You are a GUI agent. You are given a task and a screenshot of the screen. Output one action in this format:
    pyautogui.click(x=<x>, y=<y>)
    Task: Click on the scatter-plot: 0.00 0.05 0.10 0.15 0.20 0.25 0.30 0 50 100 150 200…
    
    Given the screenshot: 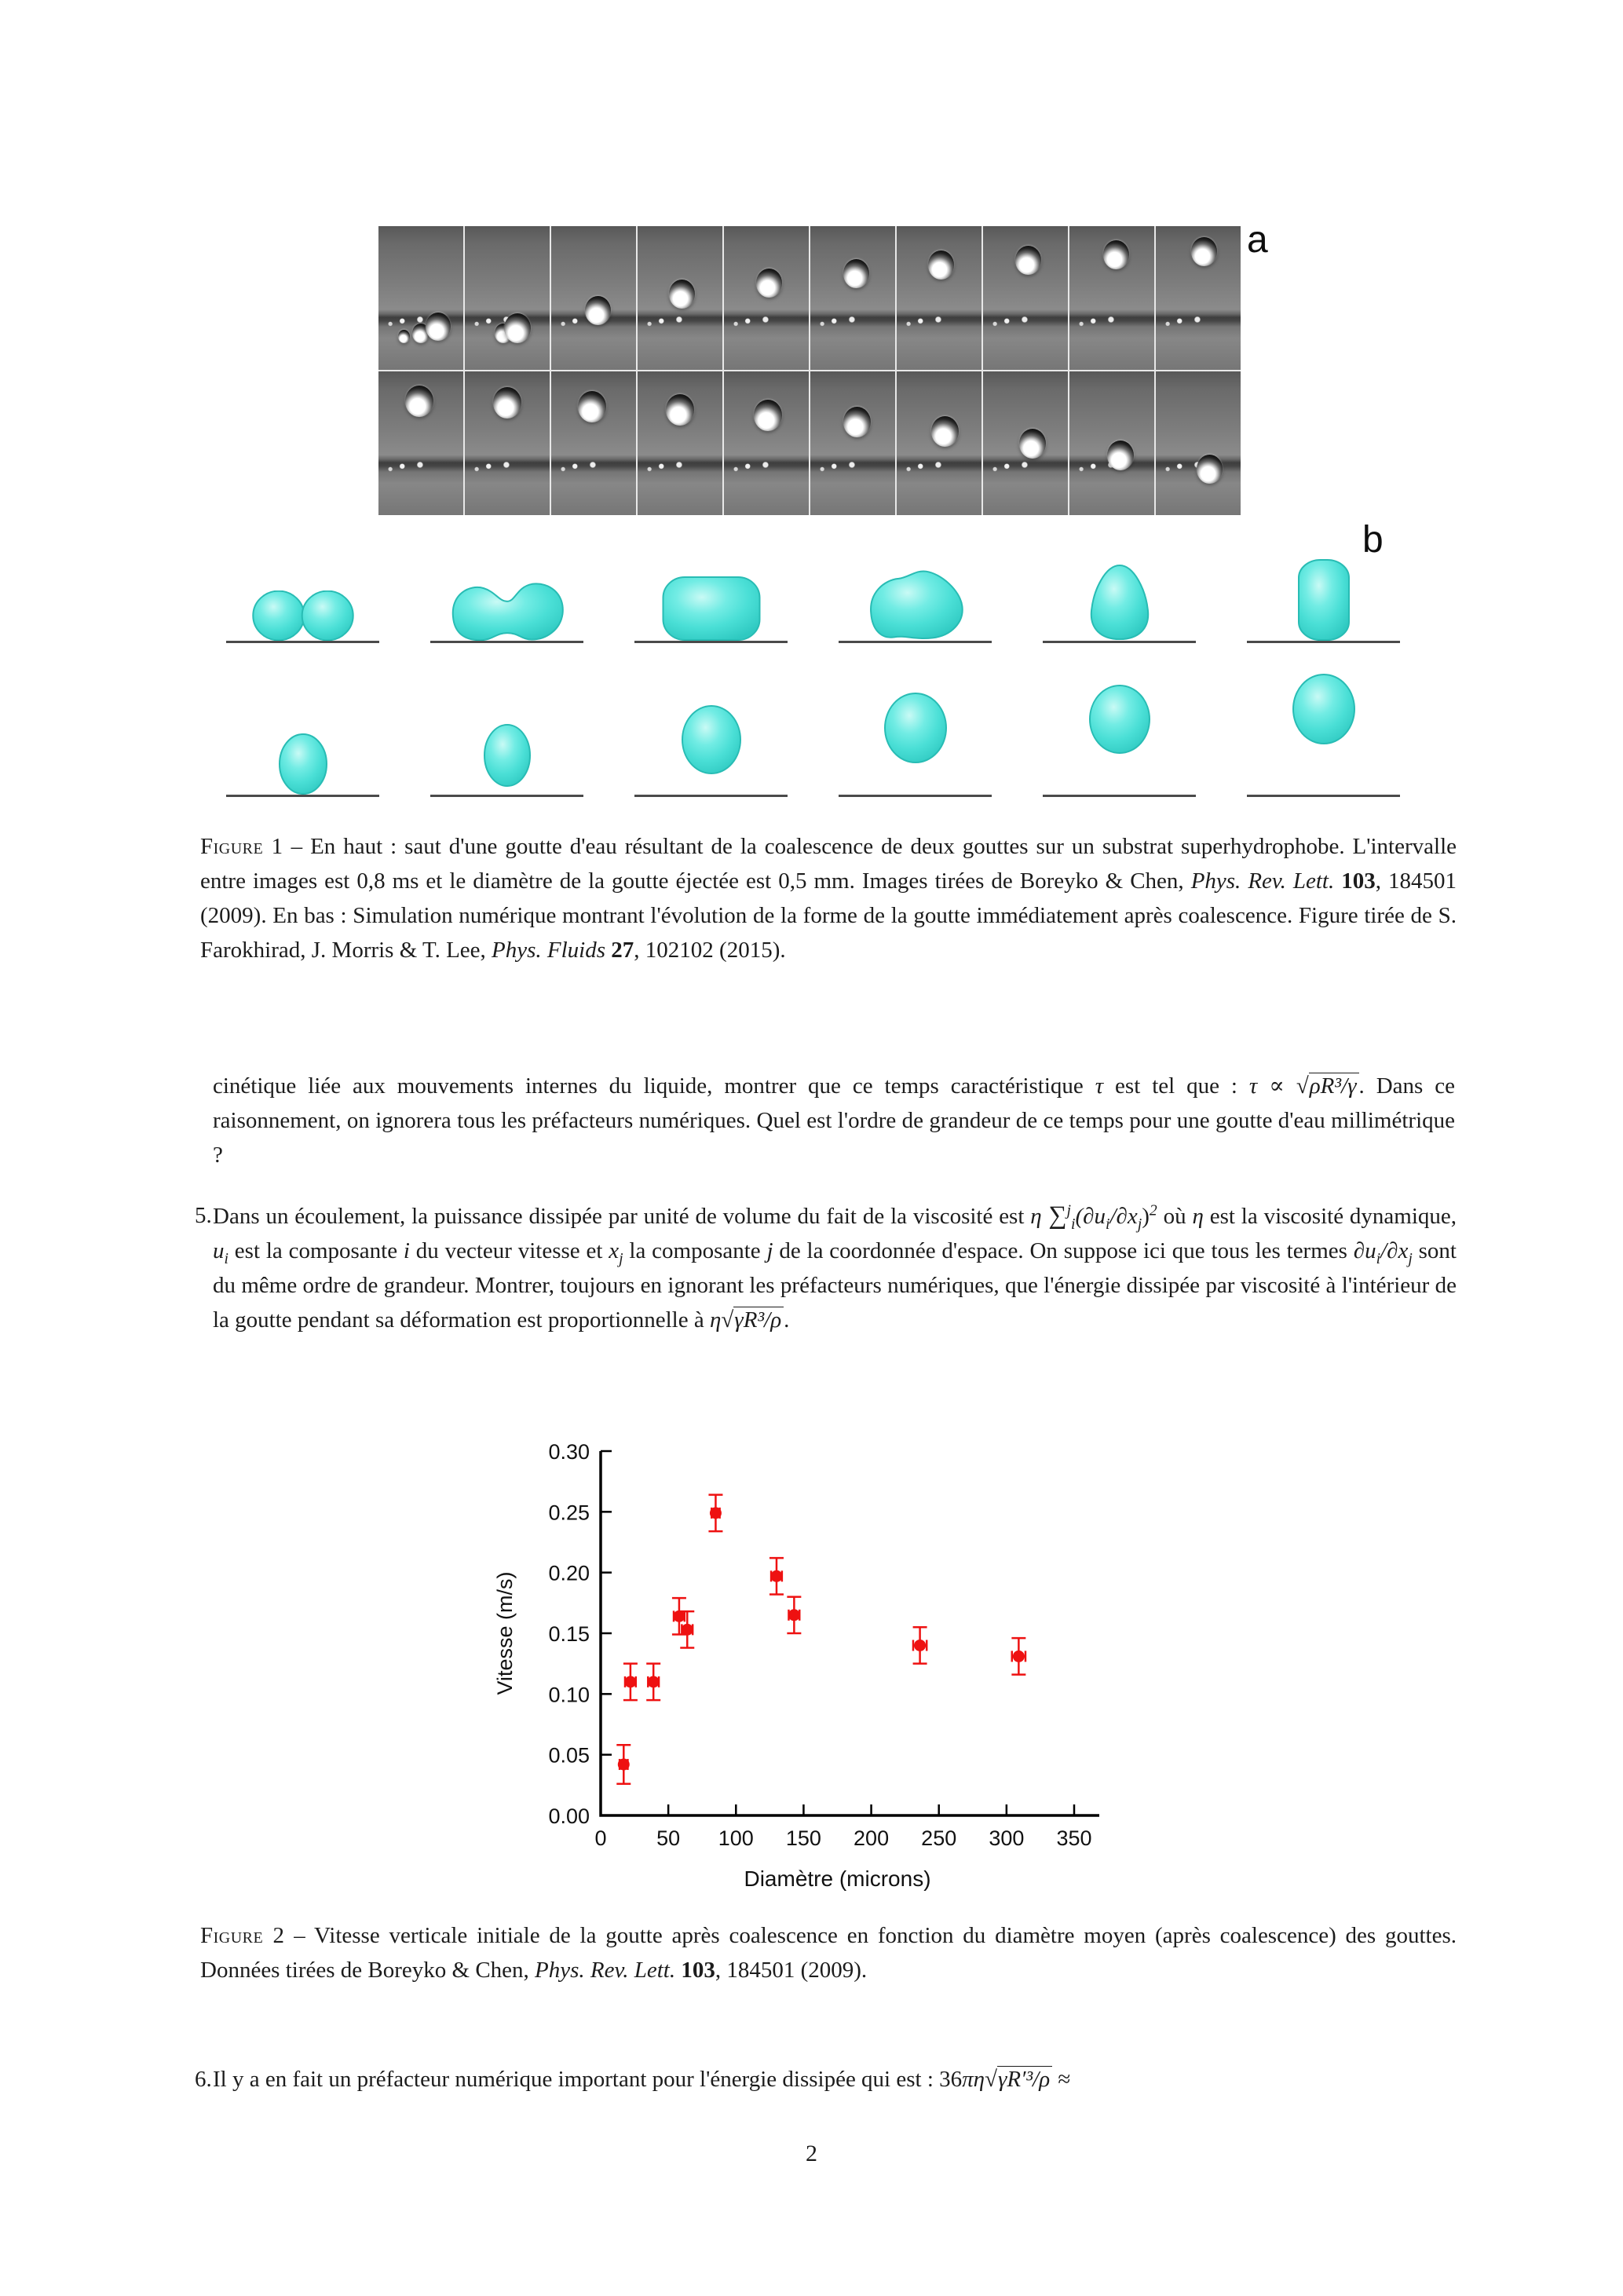 What is the action you would take?
    pyautogui.click(x=796, y=1666)
    